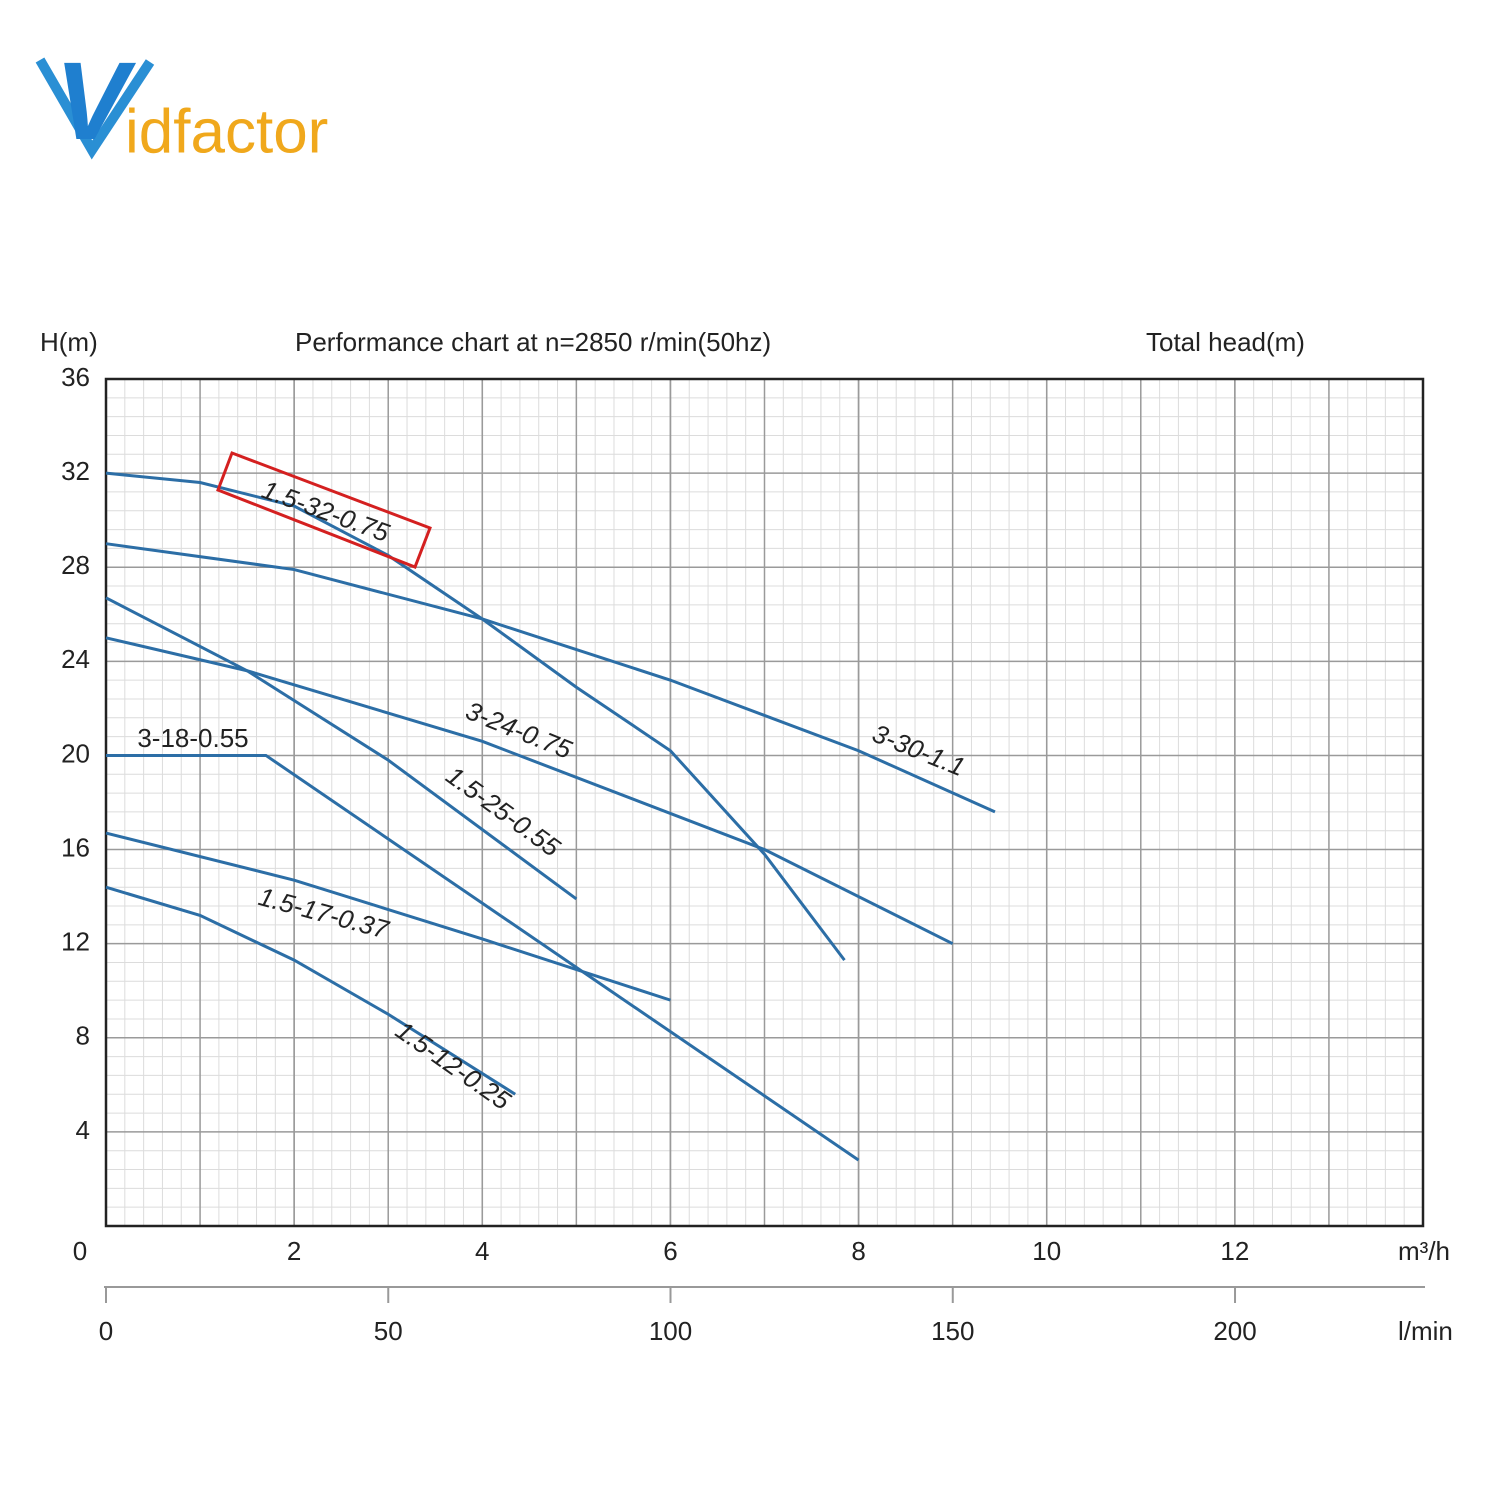 Image resolution: width=1500 pixels, height=1505 pixels. I want to click on x2-tick-label: 150, so click(952, 1331).